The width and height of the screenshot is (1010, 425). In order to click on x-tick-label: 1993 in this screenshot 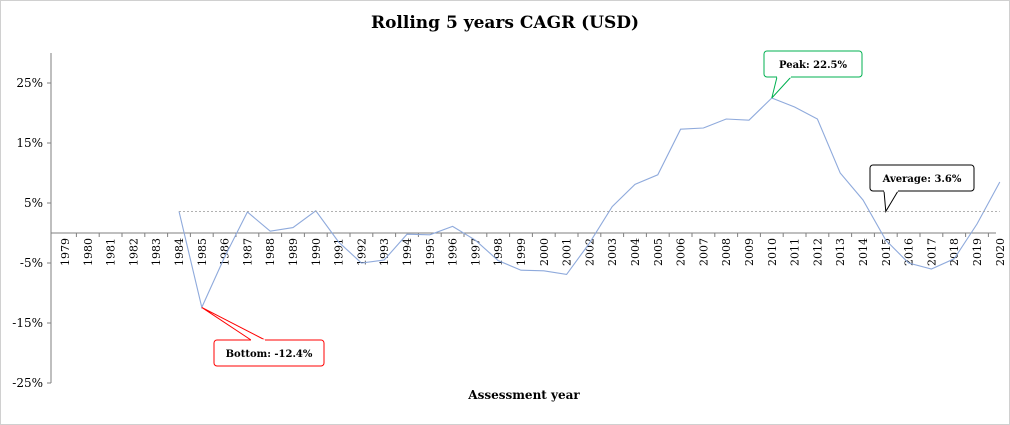, I will do `click(384, 252)`.